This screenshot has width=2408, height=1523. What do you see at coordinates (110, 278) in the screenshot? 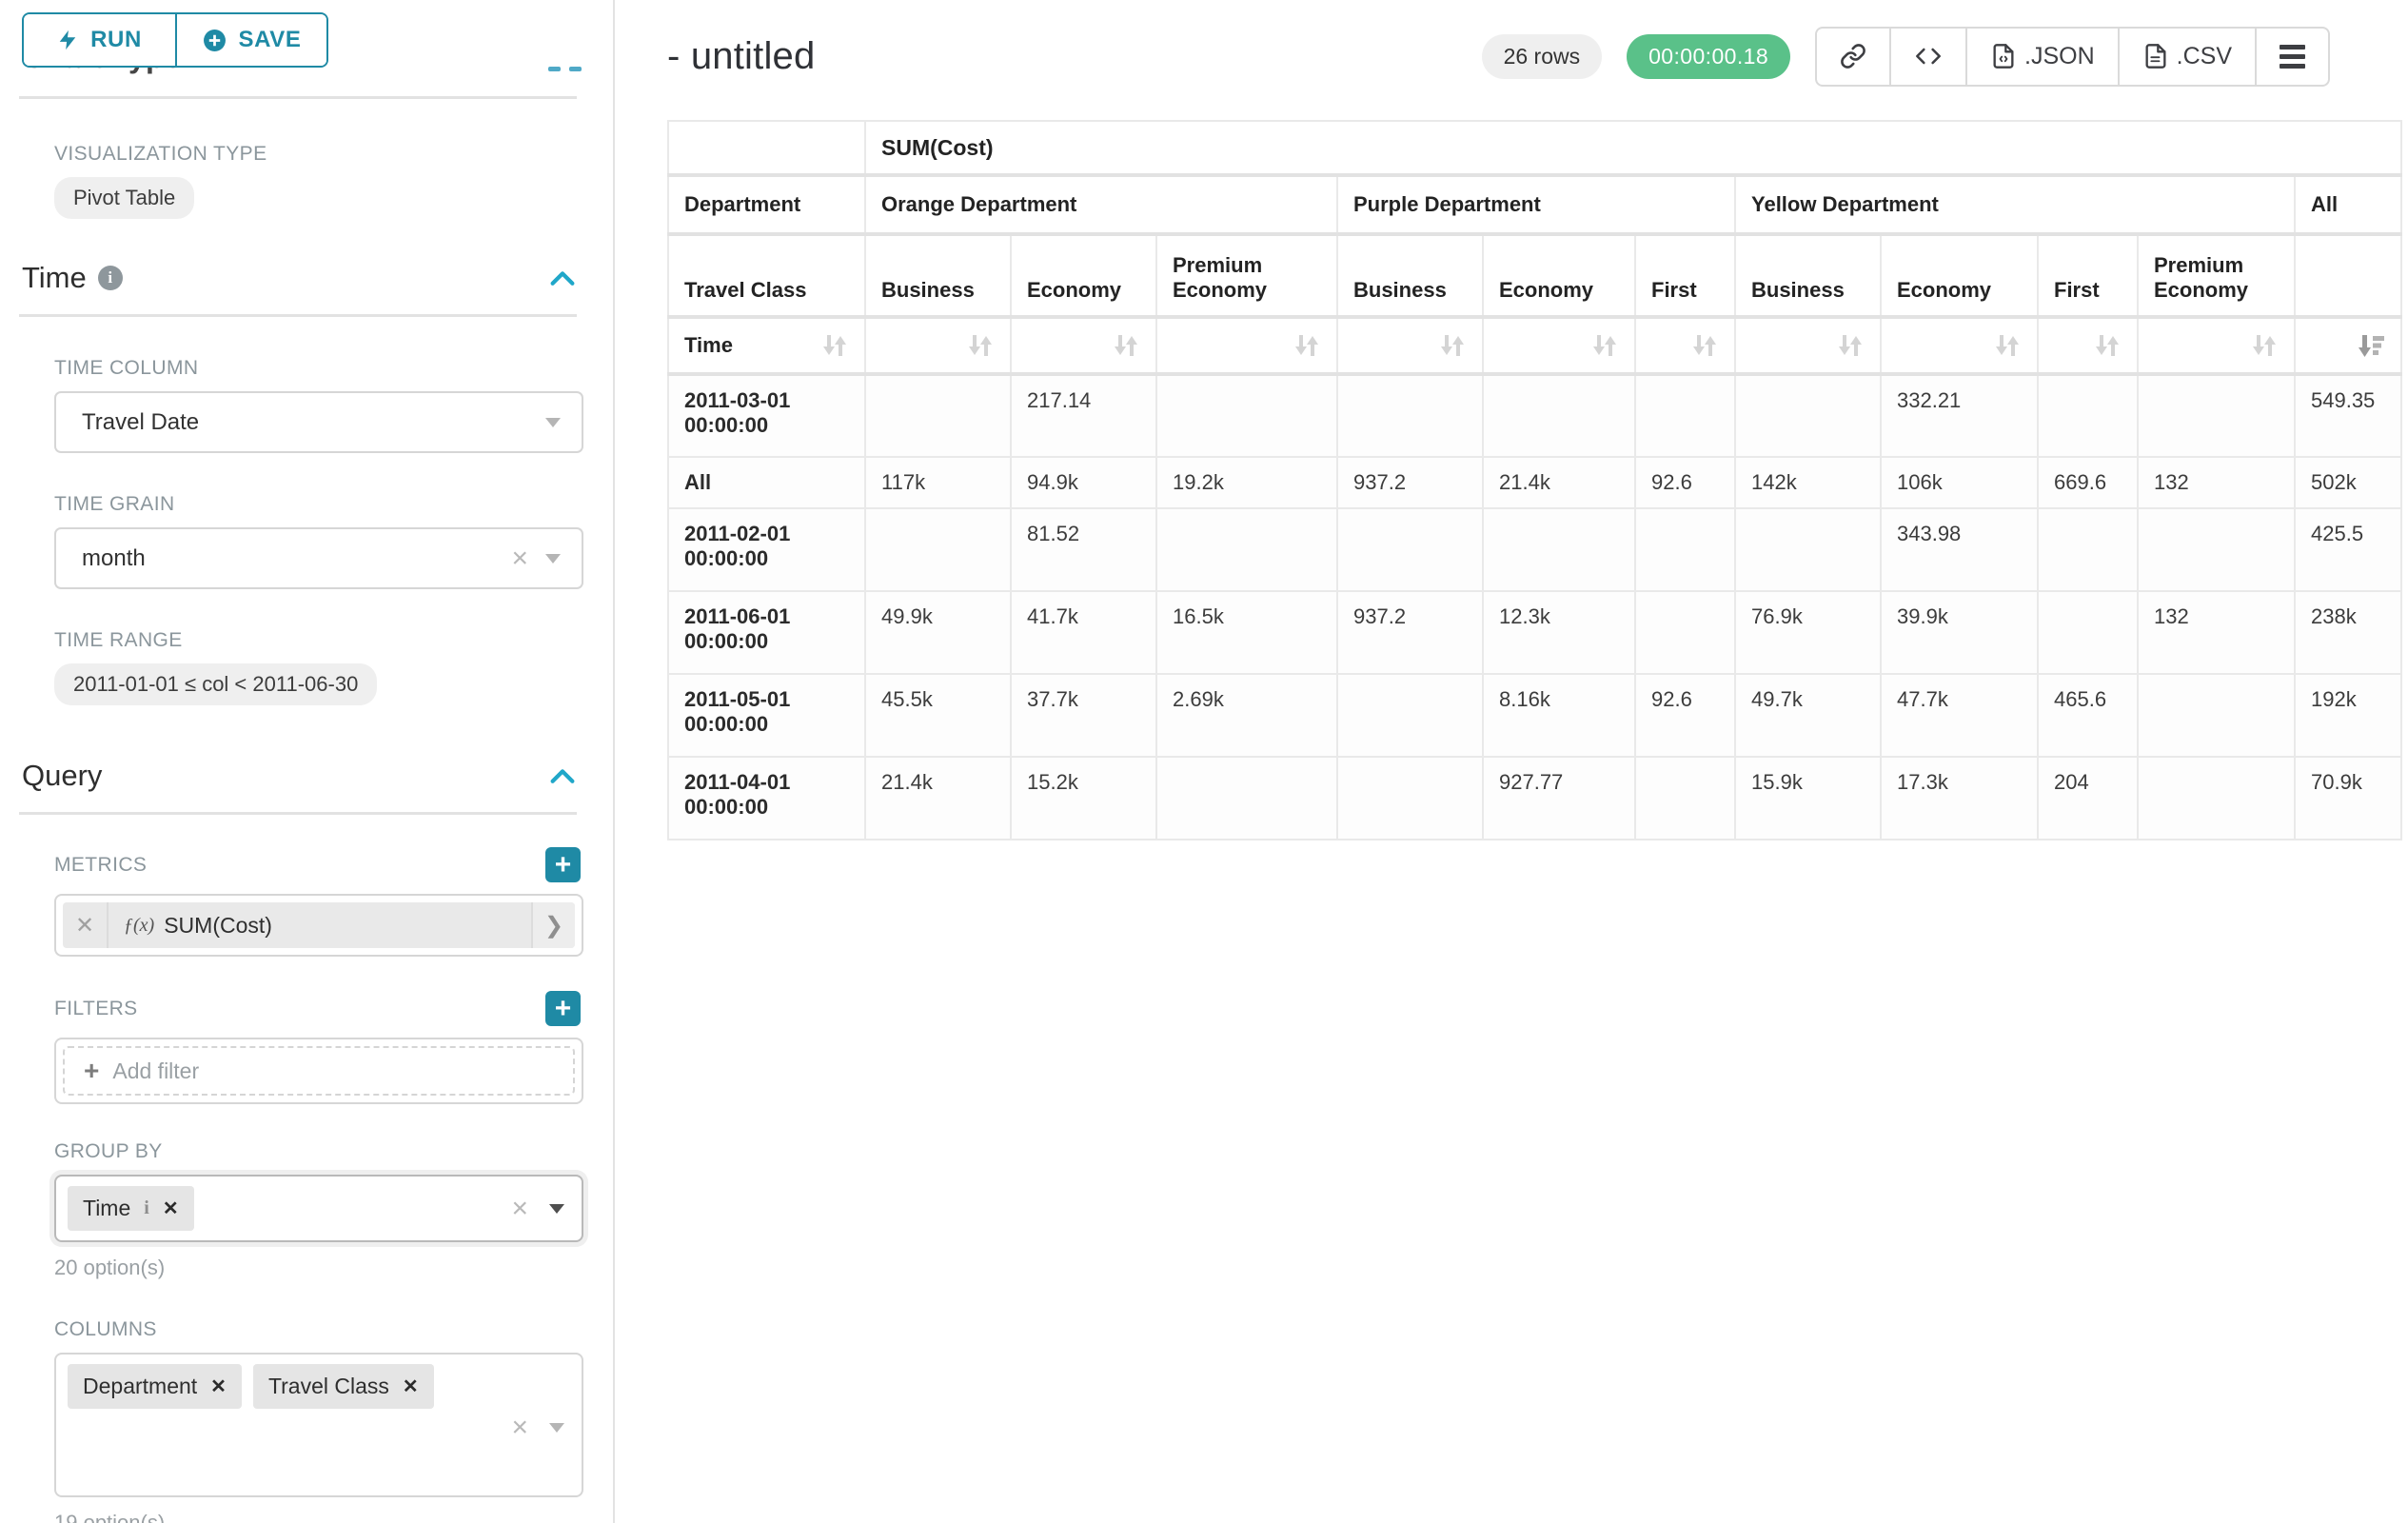
I see `info-icon: i` at bounding box center [110, 278].